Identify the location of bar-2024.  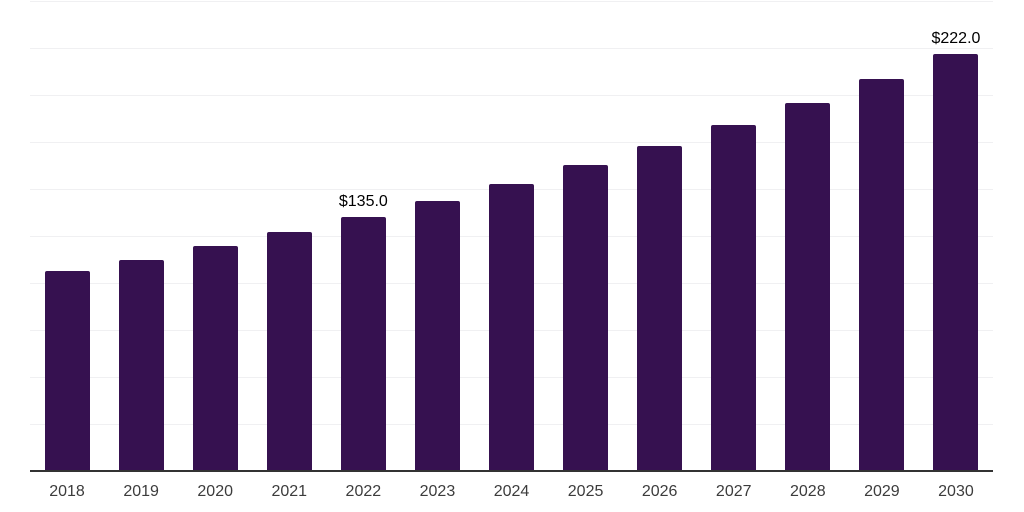
(511, 327).